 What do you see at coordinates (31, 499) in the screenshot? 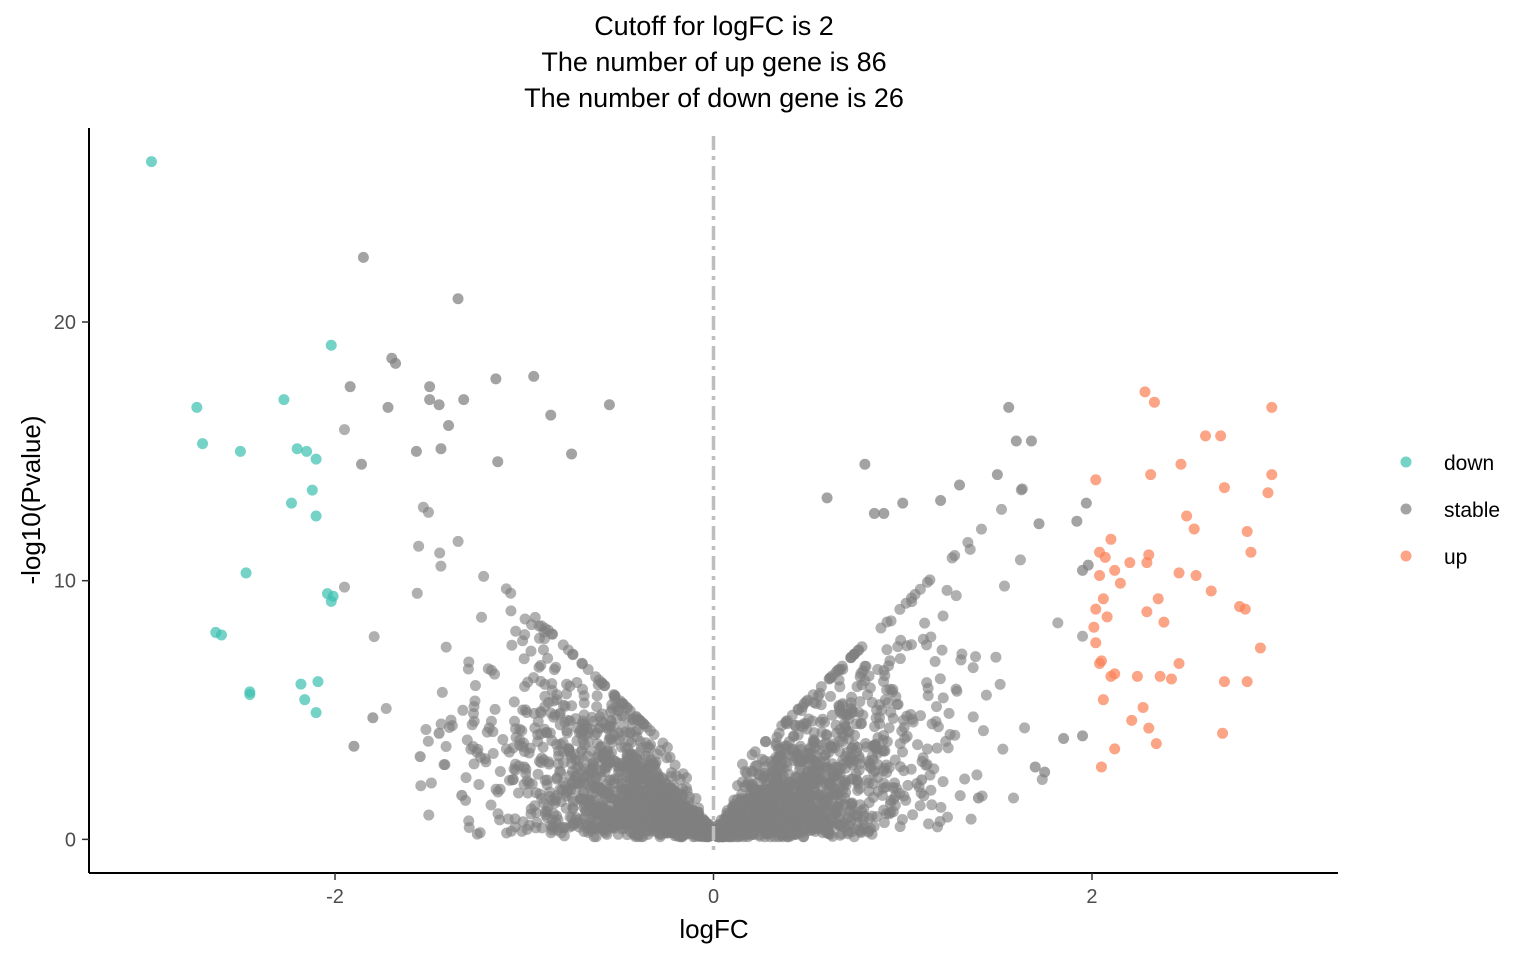
I see `y-axis-title: -log10(Pvalue)` at bounding box center [31, 499].